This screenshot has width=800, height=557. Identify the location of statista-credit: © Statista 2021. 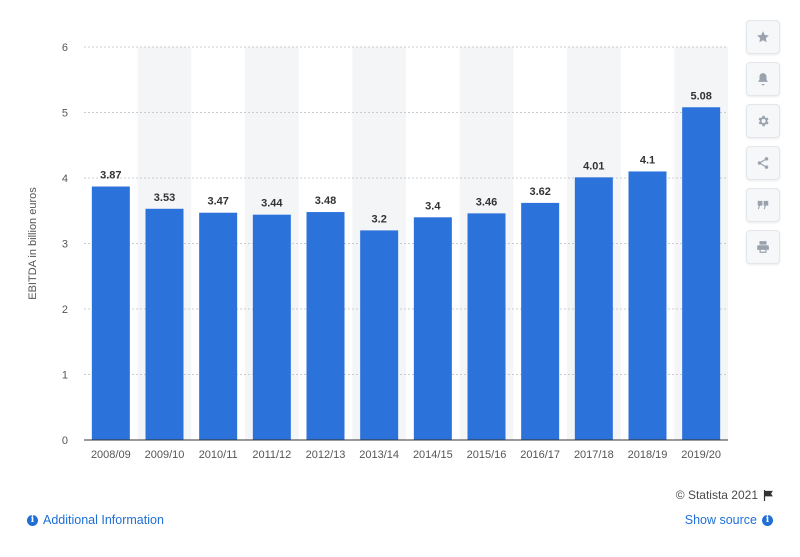
(725, 495).